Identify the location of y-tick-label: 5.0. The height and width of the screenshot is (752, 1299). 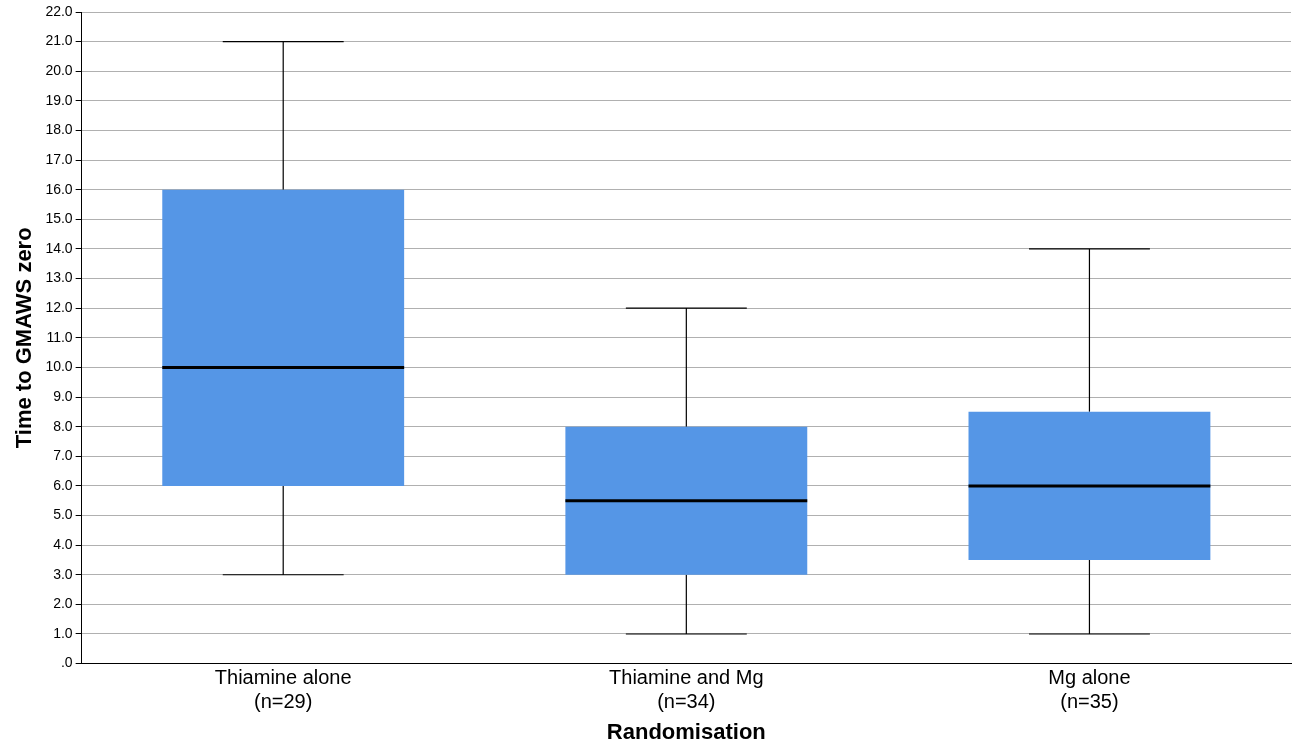
(63, 514).